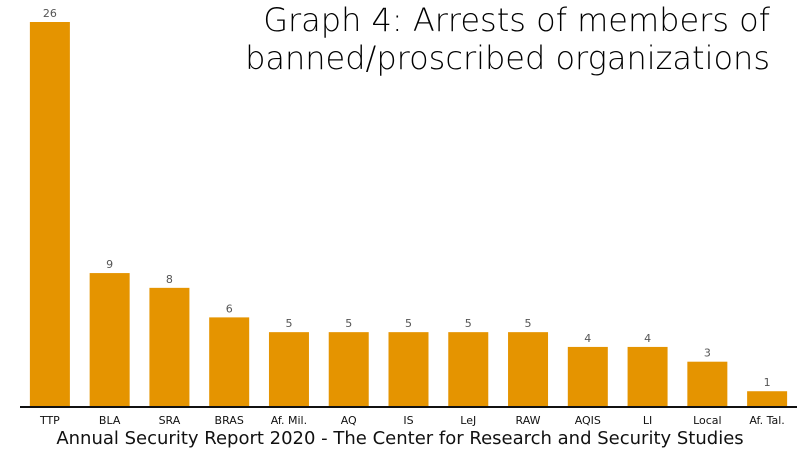  What do you see at coordinates (468, 369) in the screenshot?
I see `bar-lej` at bounding box center [468, 369].